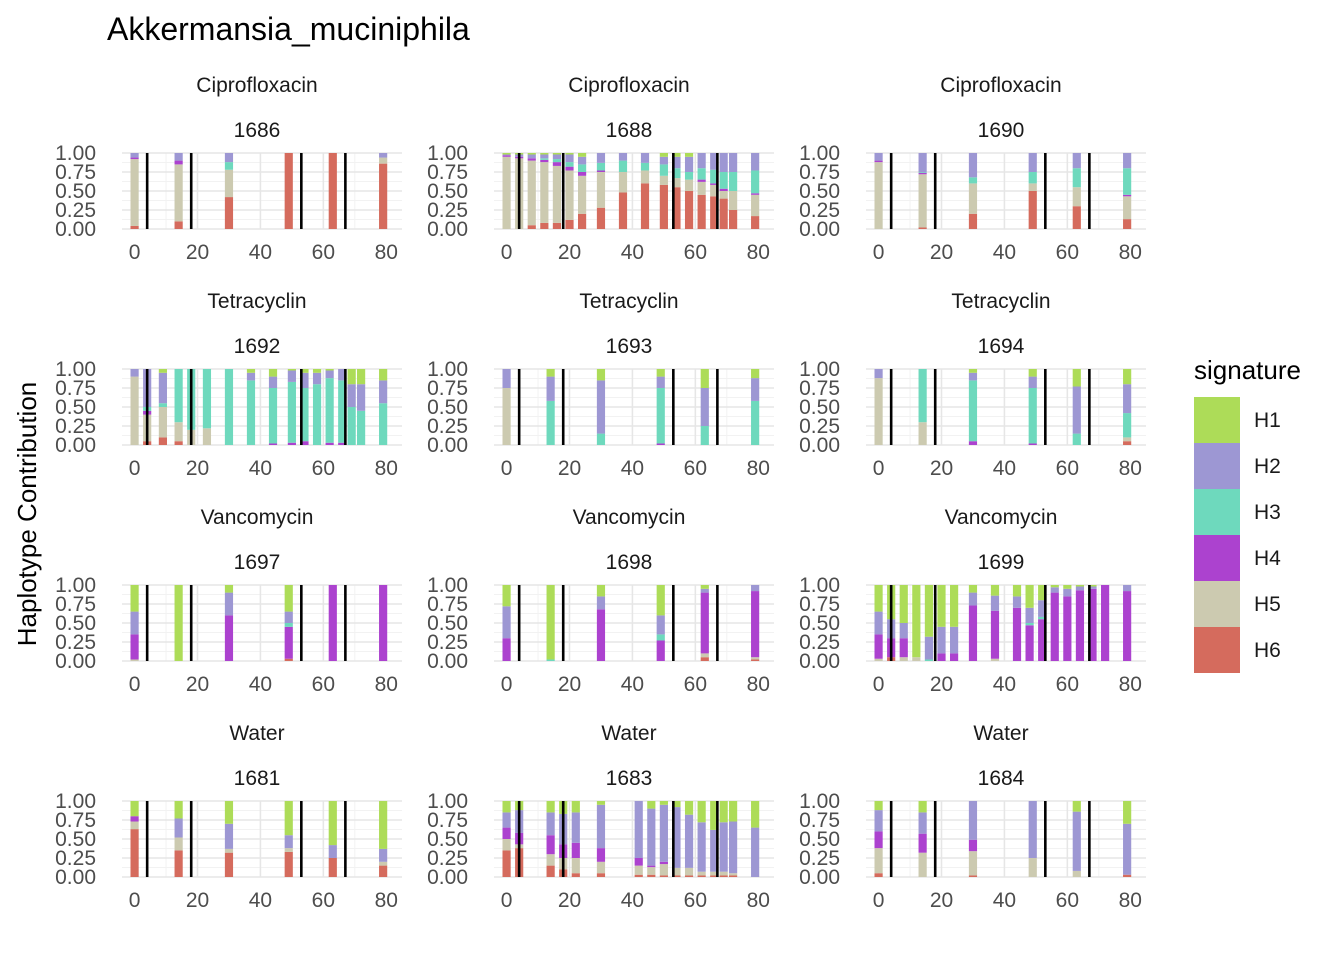  What do you see at coordinates (819, 604) in the screenshot?
I see `y-tick-label: 0.75` at bounding box center [819, 604].